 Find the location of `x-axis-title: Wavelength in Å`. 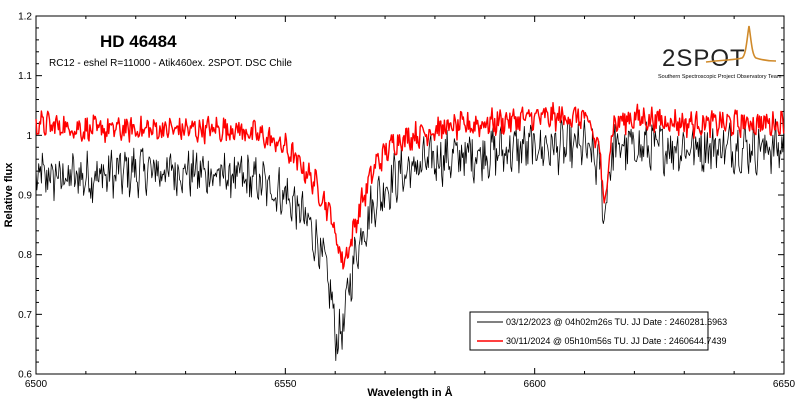

x-axis-title: Wavelength in Å is located at coordinates (409, 392).